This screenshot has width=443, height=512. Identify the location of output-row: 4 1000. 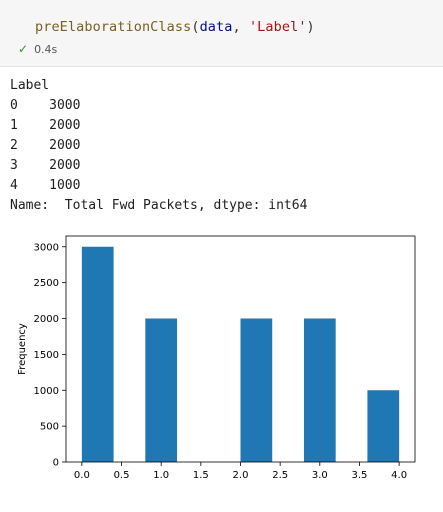
(158, 186).